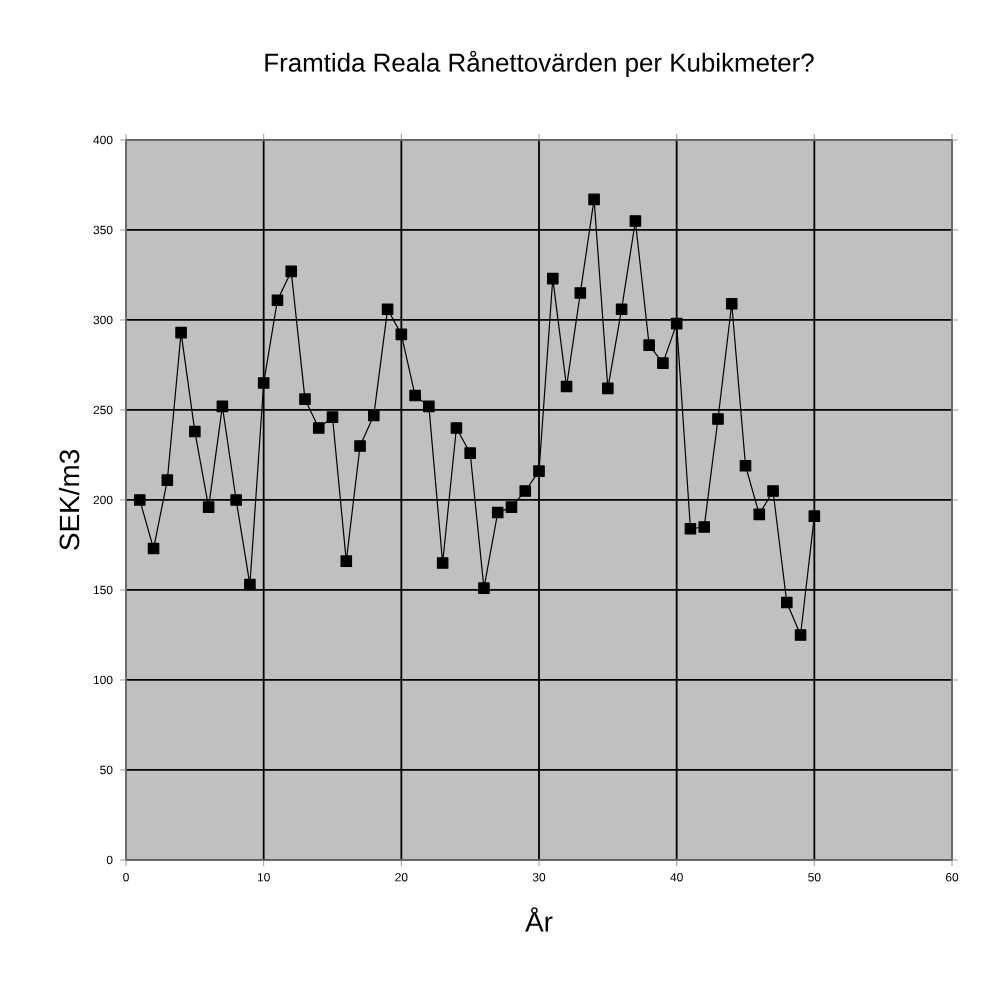  Describe the element at coordinates (539, 919) in the screenshot. I see `x-axis-title: År` at that location.